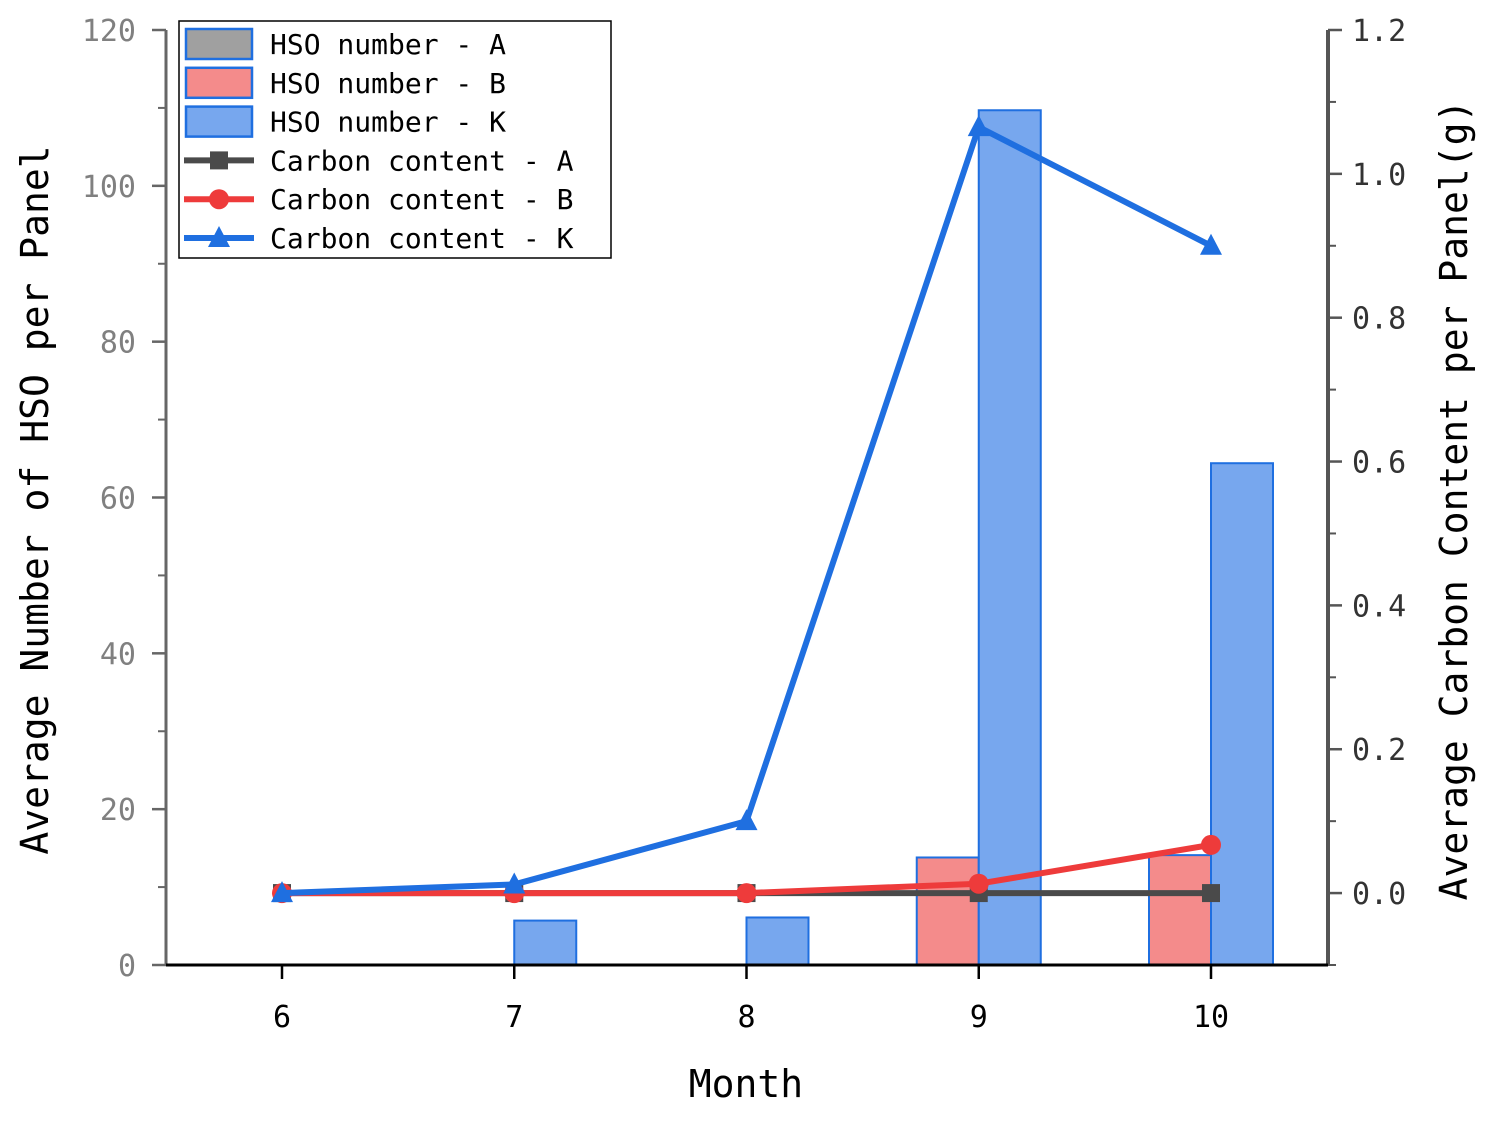  I want to click on legend-label-carbon-b: Carbon content - B, so click(421, 199).